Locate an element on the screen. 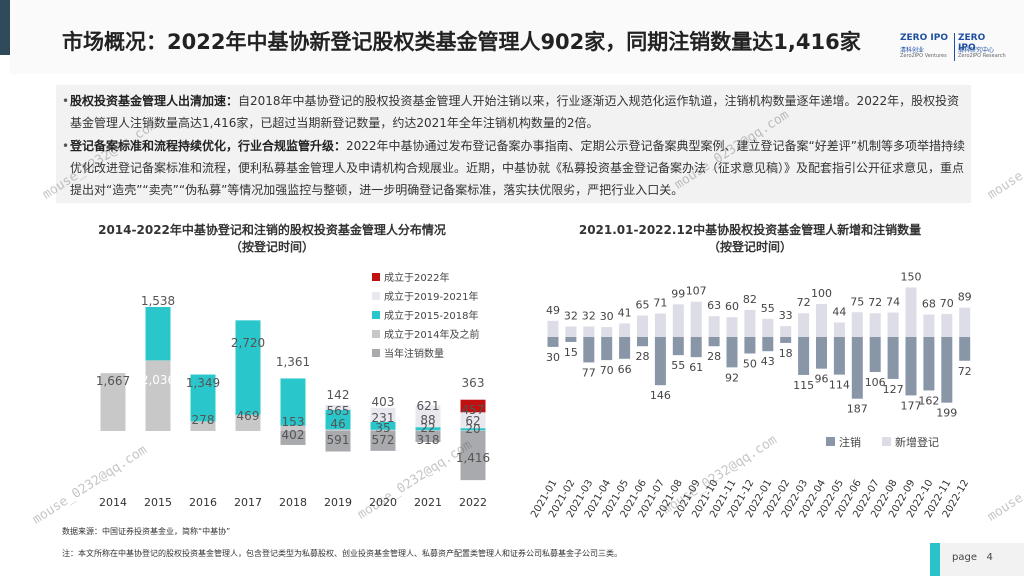 Image resolution: width=1024 pixels, height=576 pixels. logo-right-sub: 清科研究中心 is located at coordinates (976, 50).